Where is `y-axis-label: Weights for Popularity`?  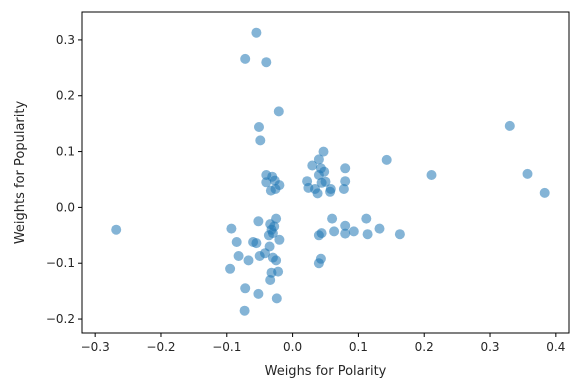 y-axis-label: Weights for Popularity is located at coordinates (20, 173).